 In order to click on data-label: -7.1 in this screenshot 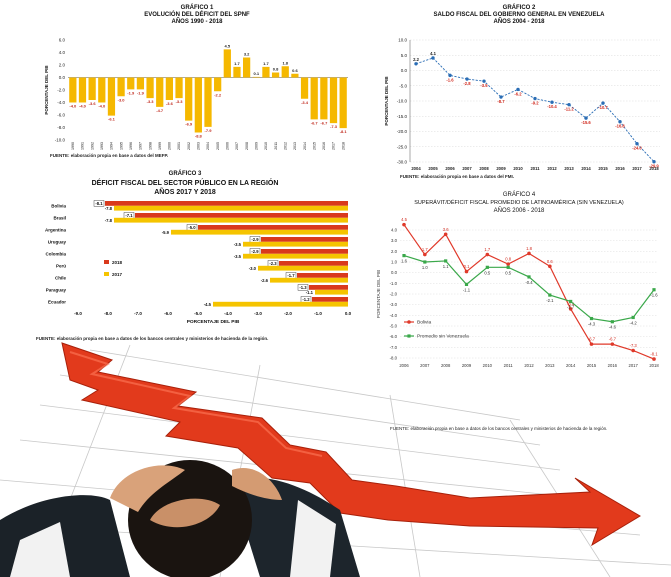, I will do `click(129, 215)`.